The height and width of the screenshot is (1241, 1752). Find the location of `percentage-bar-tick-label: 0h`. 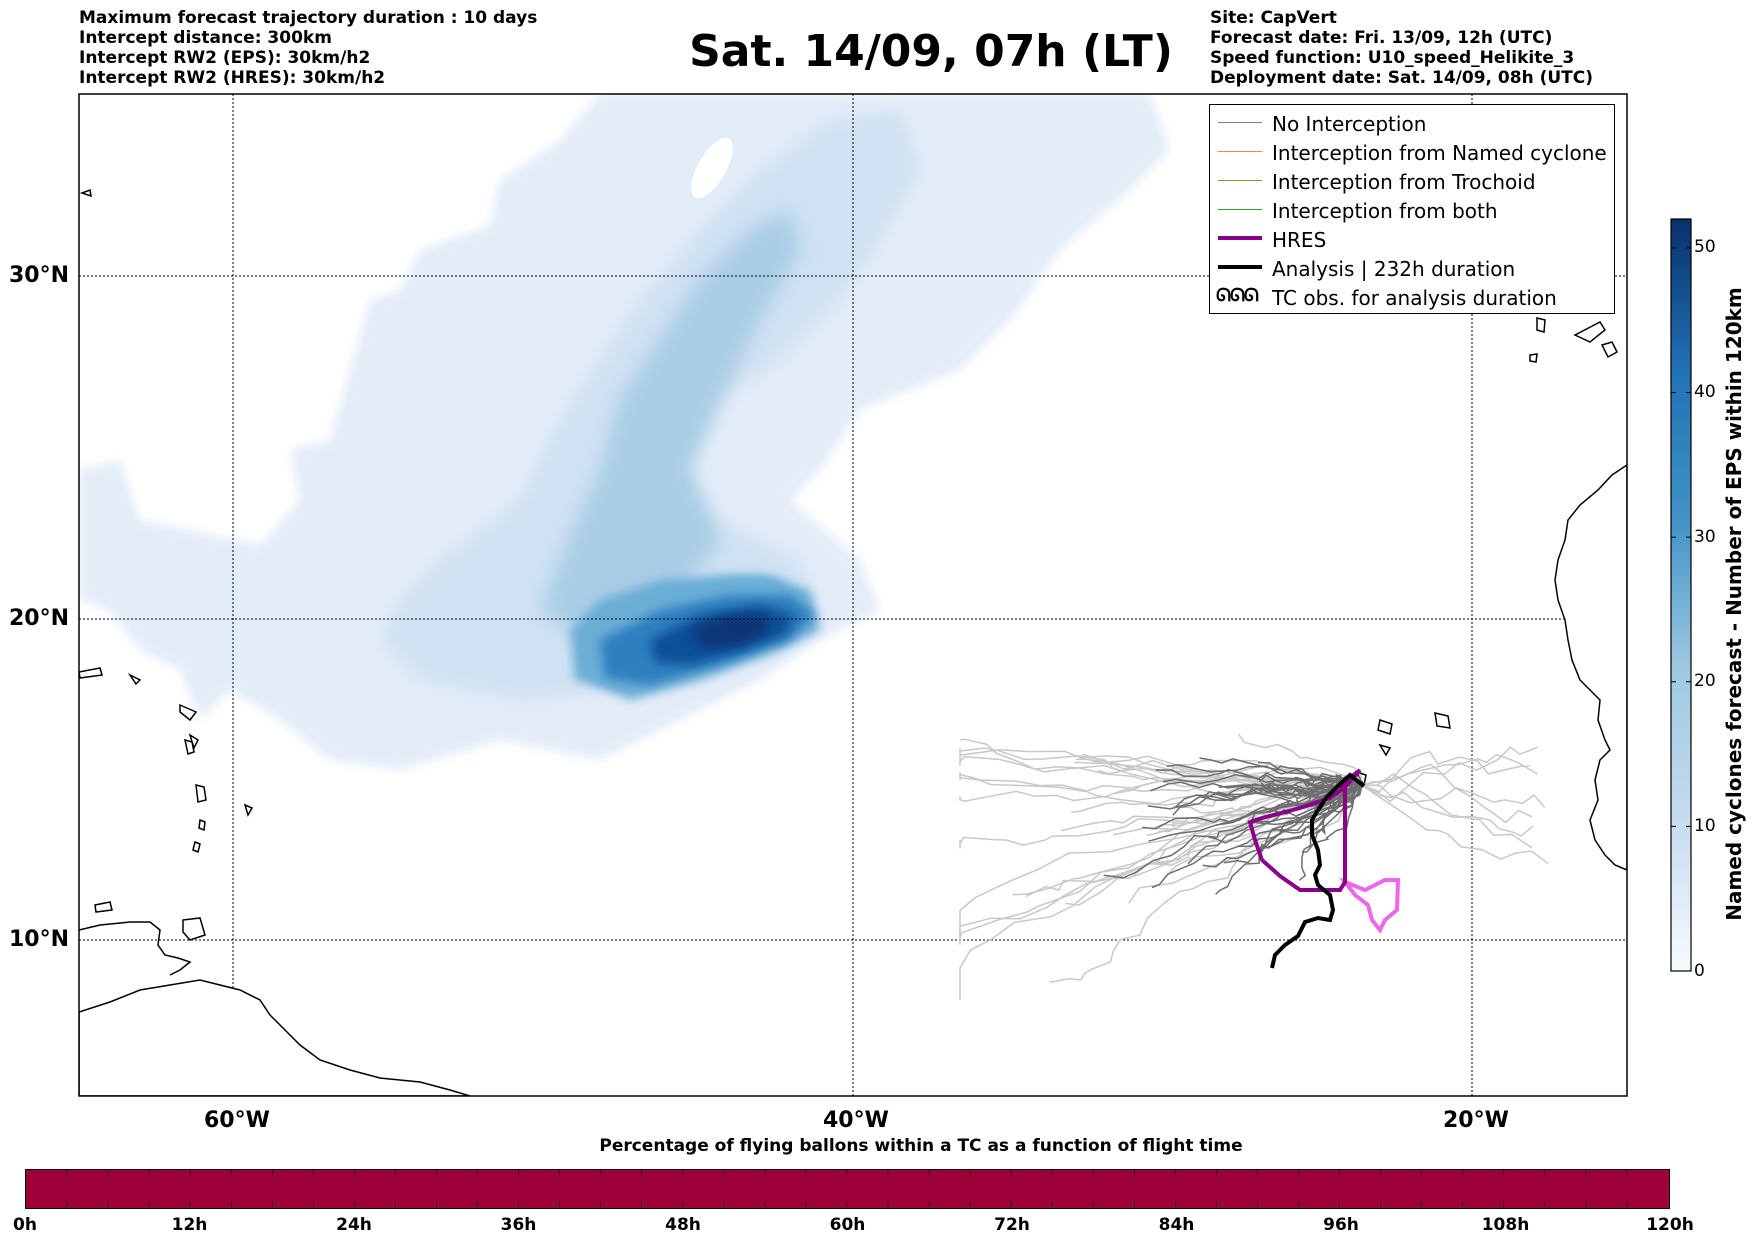

percentage-bar-tick-label: 0h is located at coordinates (25, 1225).